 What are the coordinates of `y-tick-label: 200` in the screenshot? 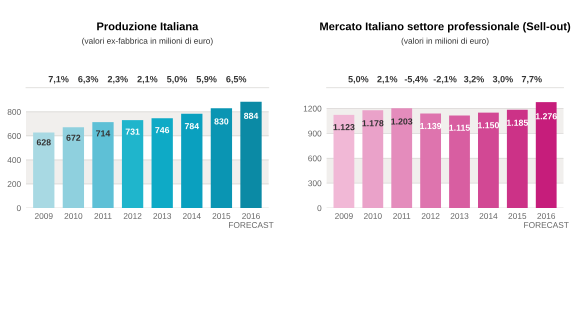 It's located at (14, 184).